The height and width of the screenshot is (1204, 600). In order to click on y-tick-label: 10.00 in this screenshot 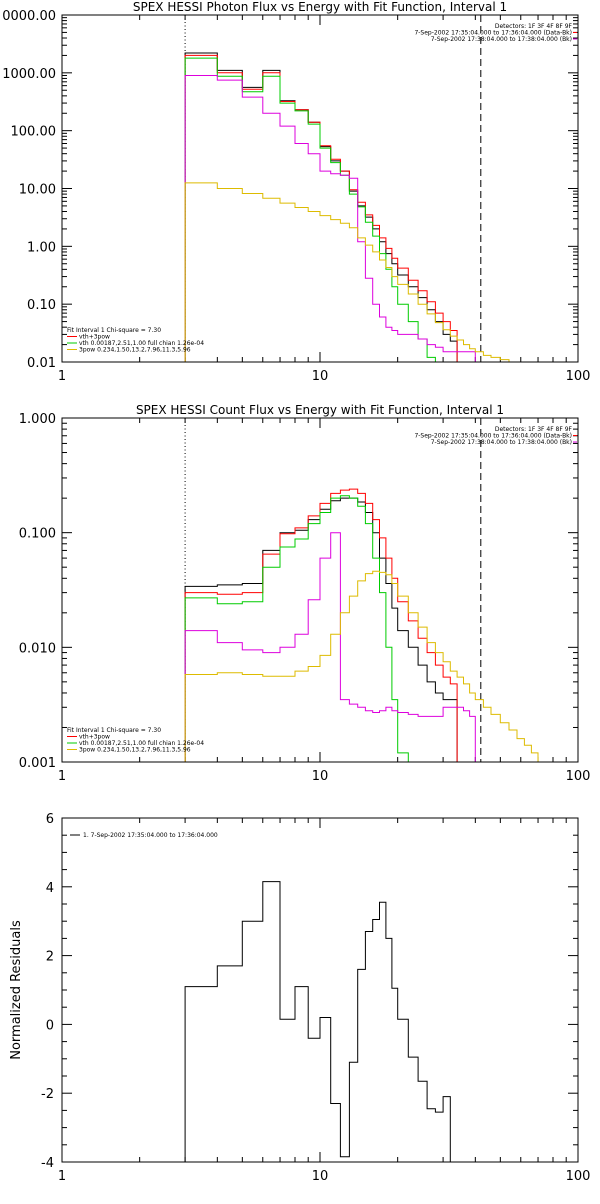, I will do `click(37, 190)`.